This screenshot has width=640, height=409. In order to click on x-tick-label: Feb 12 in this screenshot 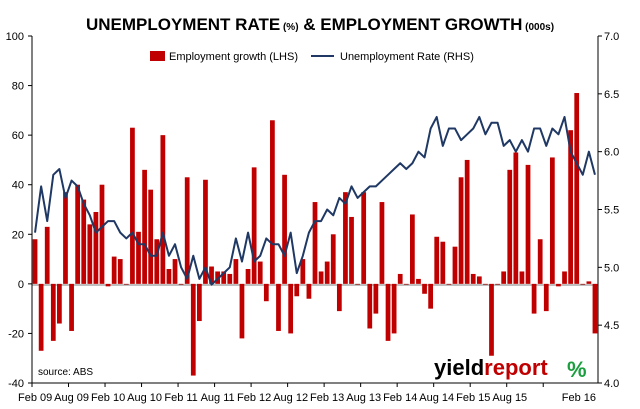, I will do `click(254, 398)`.